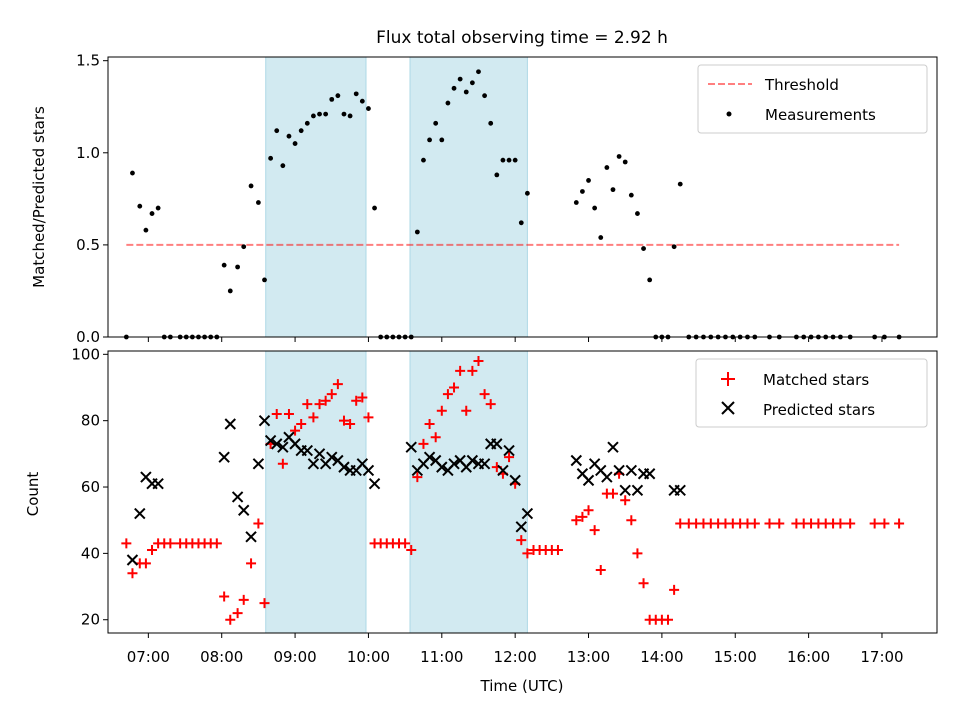 The image size is (960, 720). I want to click on bottom-shaded-intervals, so click(396, 492).